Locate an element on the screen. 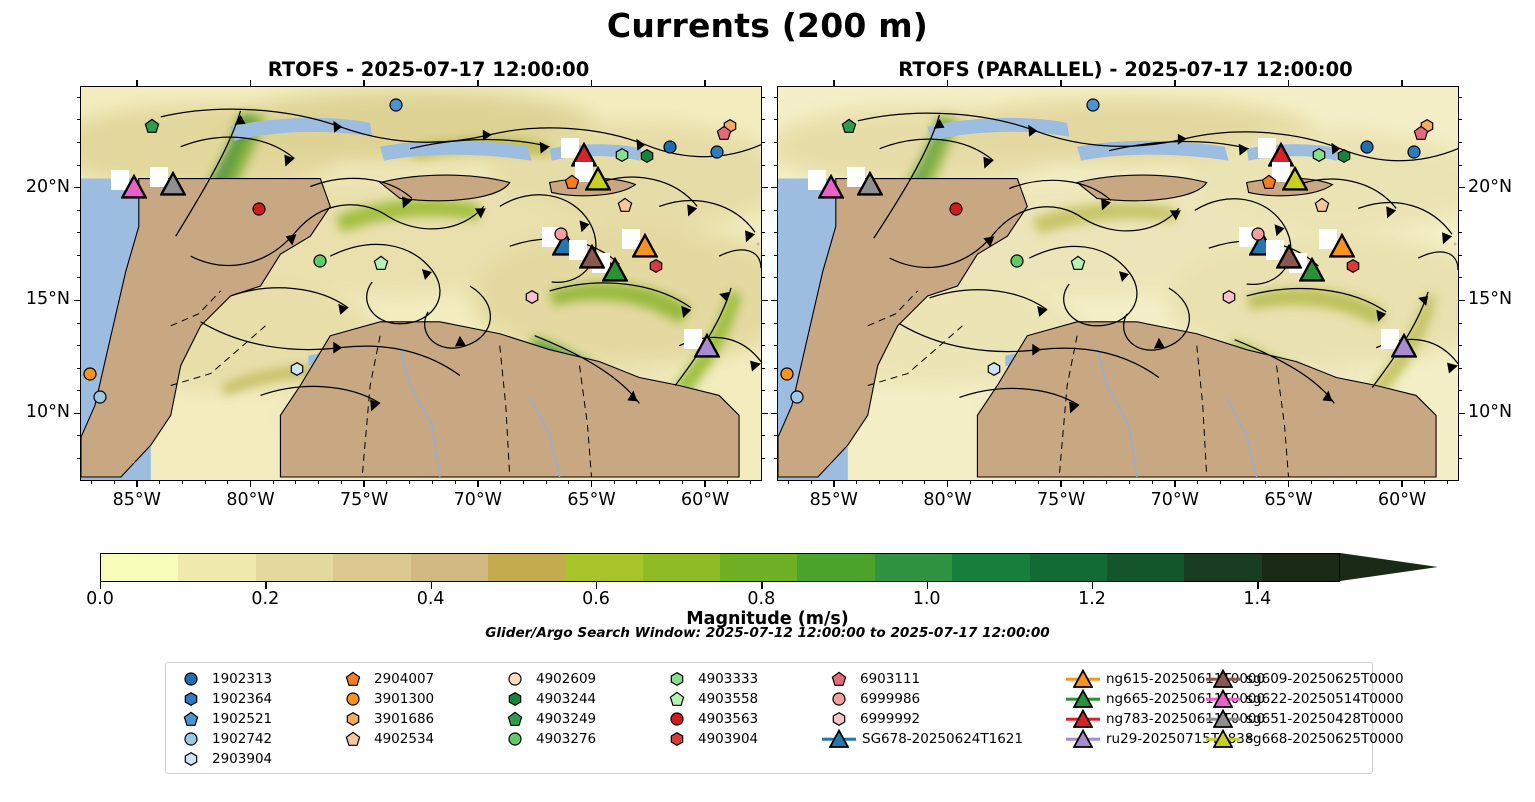  legend-item: 4902609 is located at coordinates (547, 679).